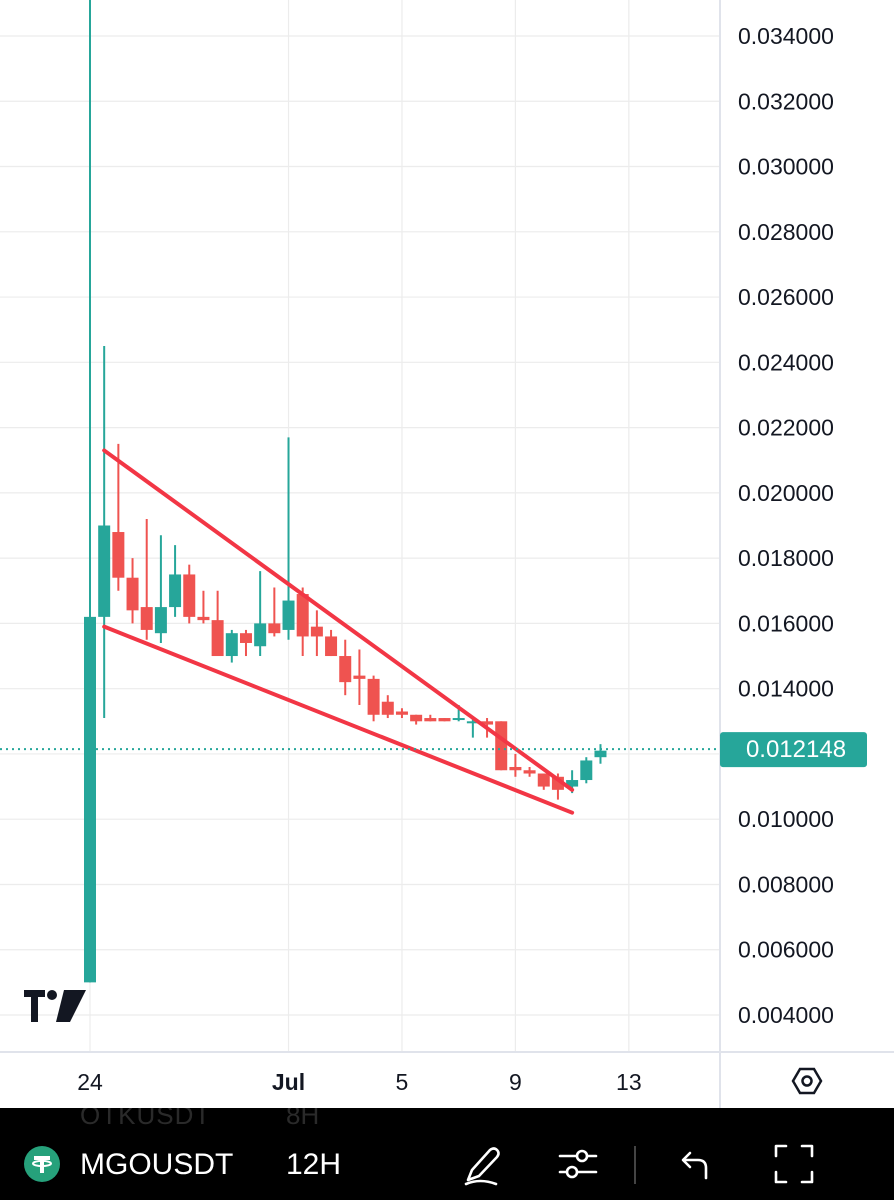 The height and width of the screenshot is (1200, 894). Describe the element at coordinates (146, 1119) in the screenshot. I see `previous-symbol-ghost: OTKUSDT` at that location.